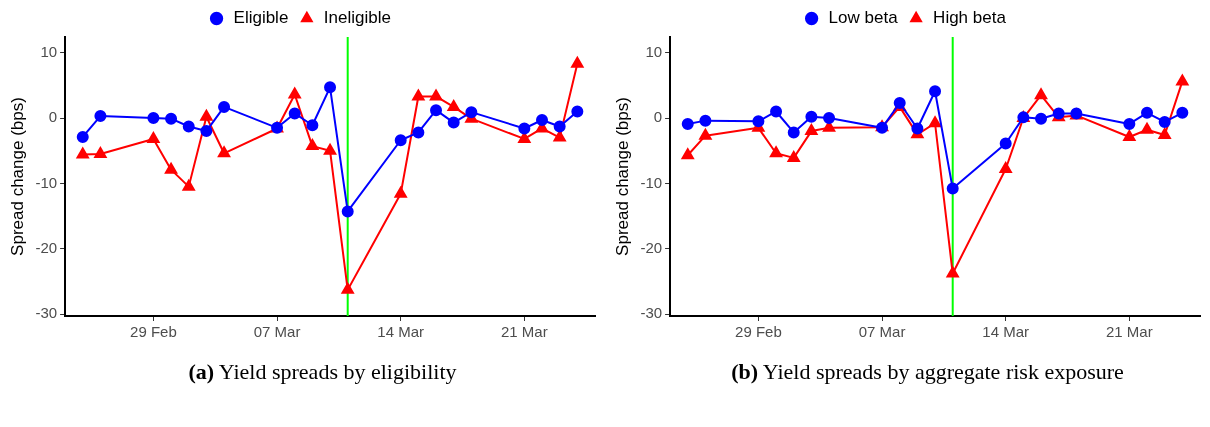 Image resolution: width=1210 pixels, height=427 pixels. What do you see at coordinates (863, 18) in the screenshot?
I see `legend-label: Low beta` at bounding box center [863, 18].